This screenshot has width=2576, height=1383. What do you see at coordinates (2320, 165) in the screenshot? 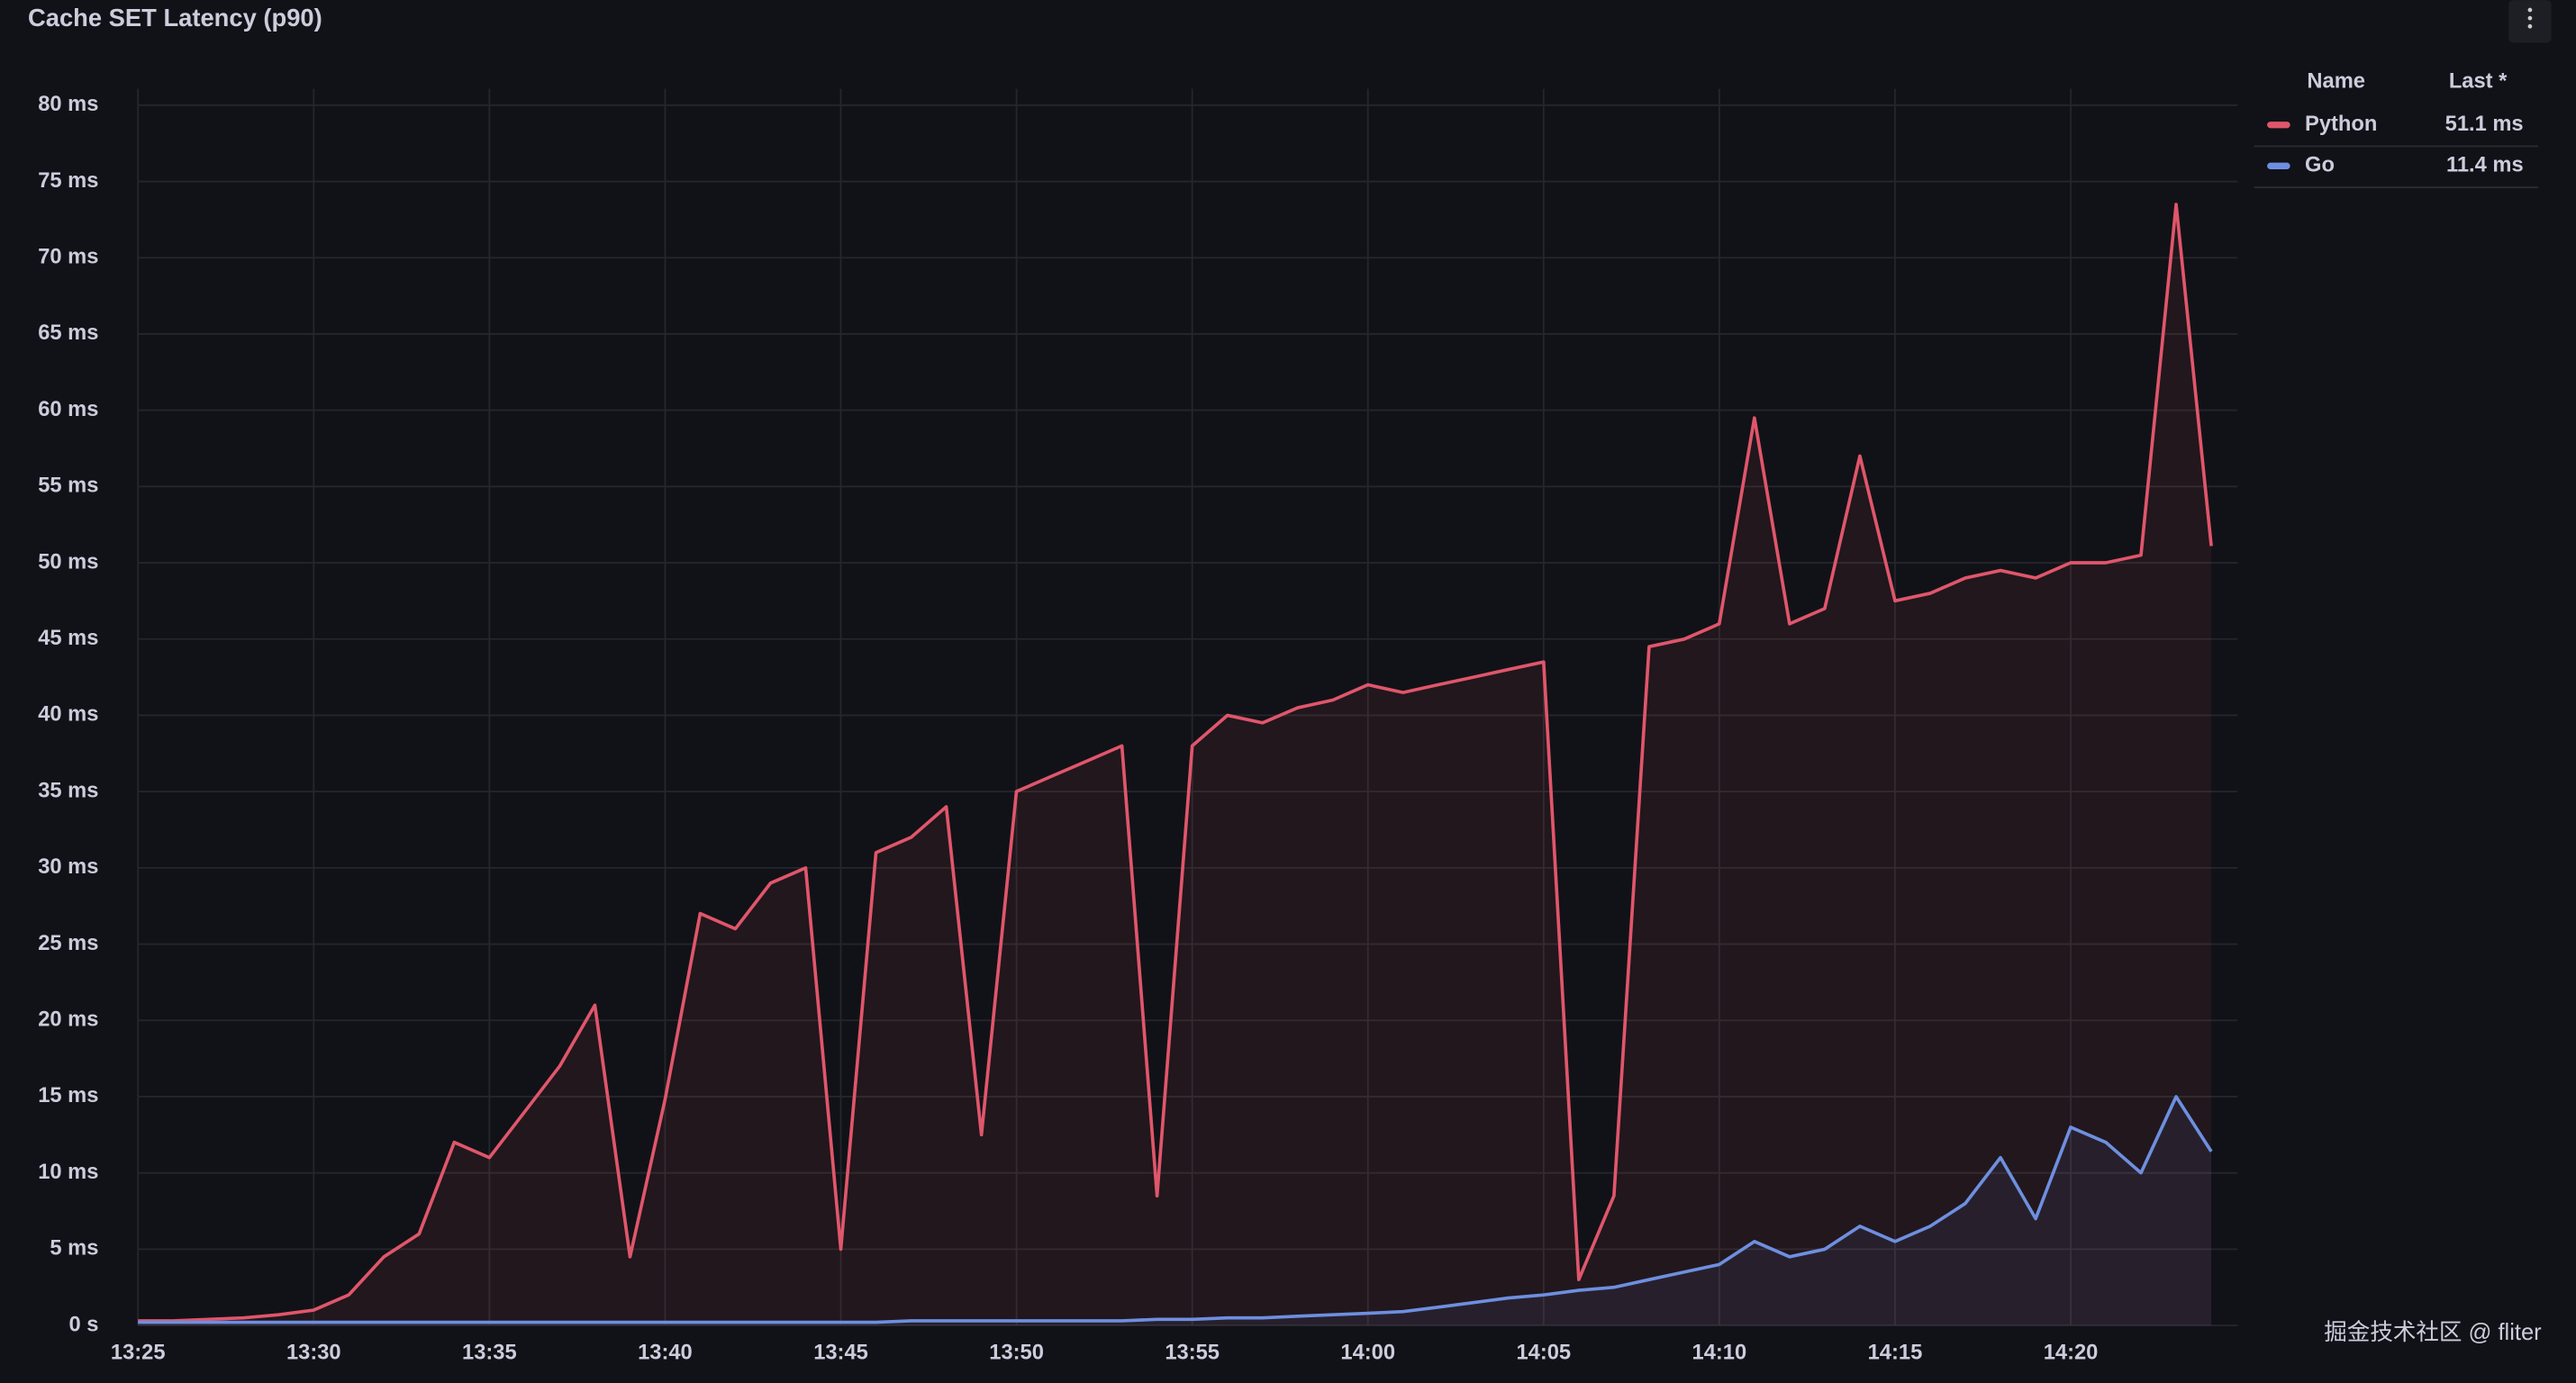
I see `legend-name: Go` at bounding box center [2320, 165].